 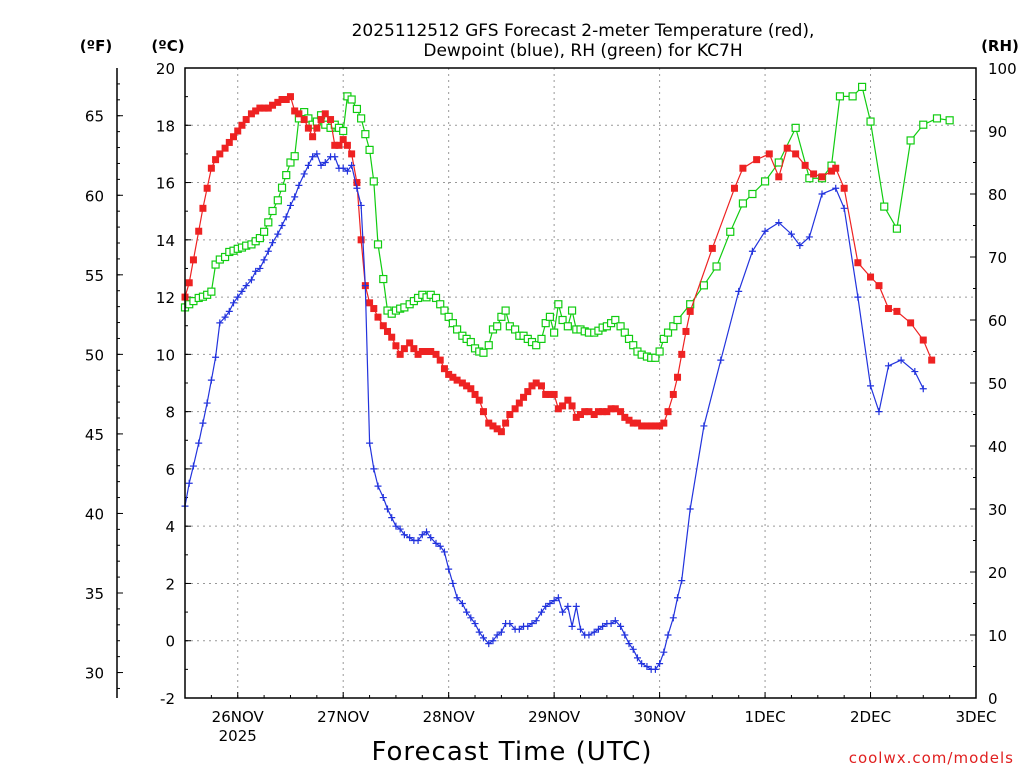 What do you see at coordinates (94, 514) in the screenshot?
I see `fahrenheit-tick-label: 40` at bounding box center [94, 514].